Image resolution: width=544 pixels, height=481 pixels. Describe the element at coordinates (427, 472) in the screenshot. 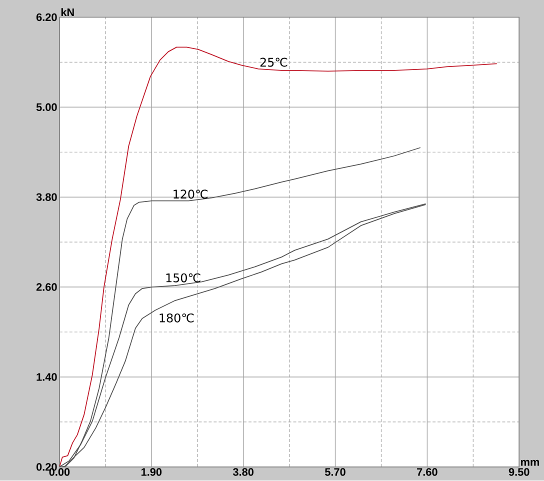

I see `x-tick-label: 7.60` at that location.